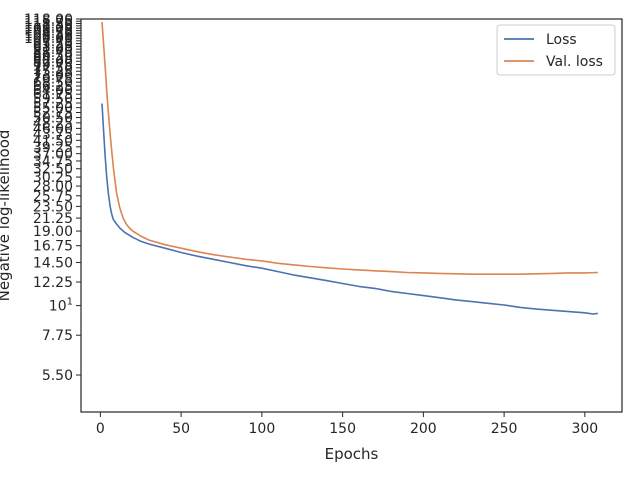 This screenshot has width=640, height=480. I want to click on y-tick-label: 73.00, so click(53, 76).